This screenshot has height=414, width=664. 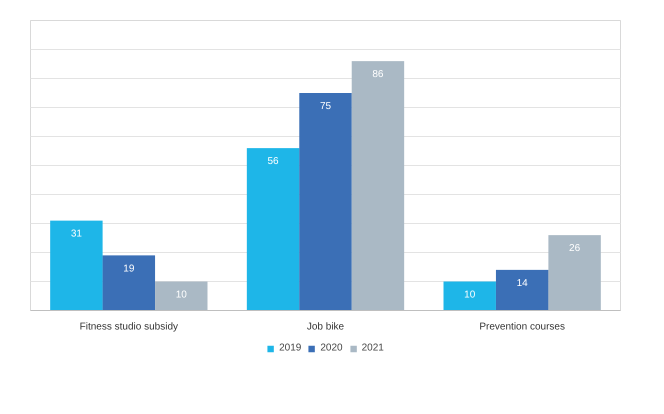 I want to click on x-tick-label: Fitness studio subsidy, so click(x=129, y=327).